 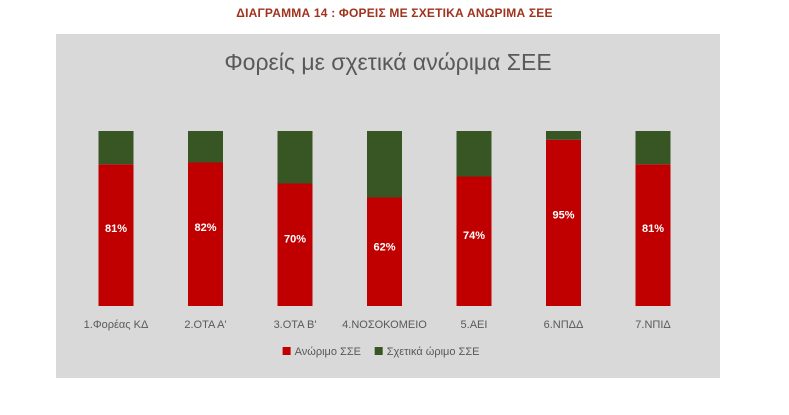 I want to click on x-tick-label: 3.ΟΤΑ Β', so click(x=295, y=325).